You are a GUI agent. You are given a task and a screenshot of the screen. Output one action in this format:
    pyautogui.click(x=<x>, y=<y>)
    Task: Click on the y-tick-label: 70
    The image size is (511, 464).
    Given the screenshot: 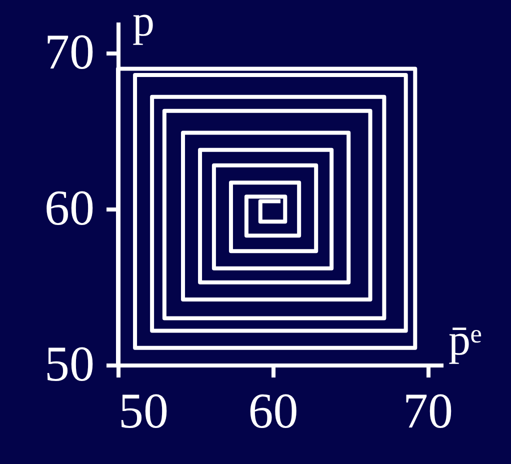 What is the action you would take?
    pyautogui.click(x=69, y=52)
    